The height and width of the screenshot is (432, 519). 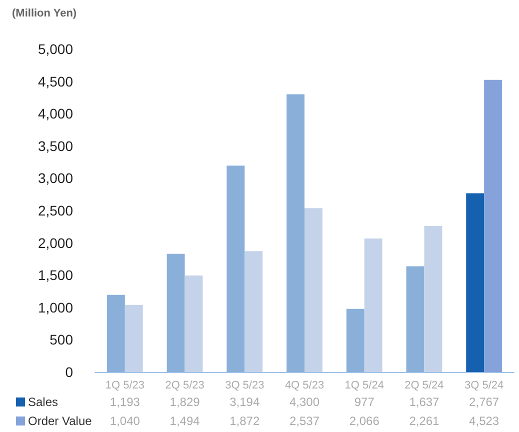 What do you see at coordinates (124, 386) in the screenshot?
I see `x-tick-label: 1Q 5/23` at bounding box center [124, 386].